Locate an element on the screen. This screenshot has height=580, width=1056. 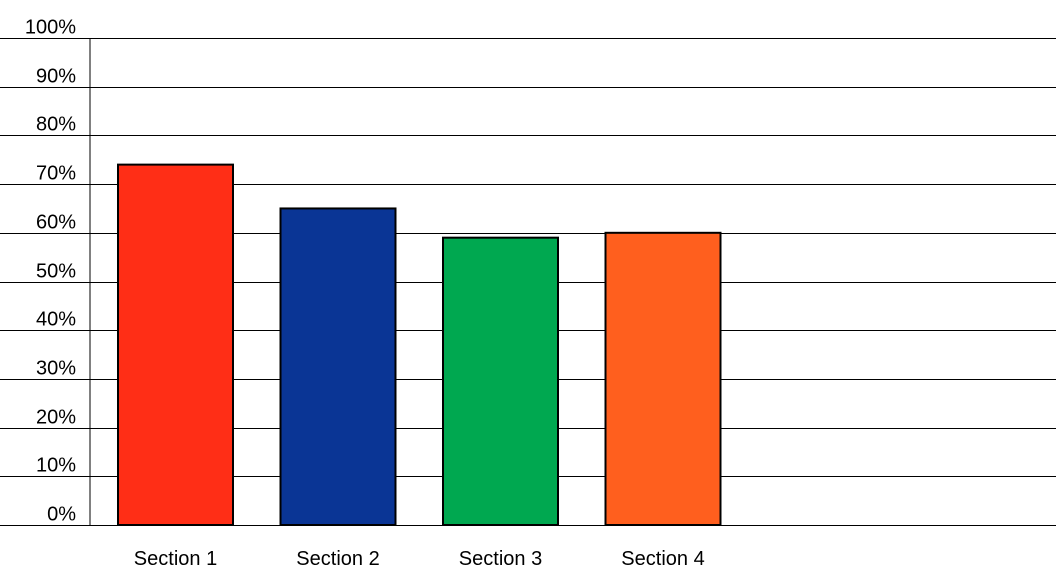
y-tick-label: 100% is located at coordinates (50, 28).